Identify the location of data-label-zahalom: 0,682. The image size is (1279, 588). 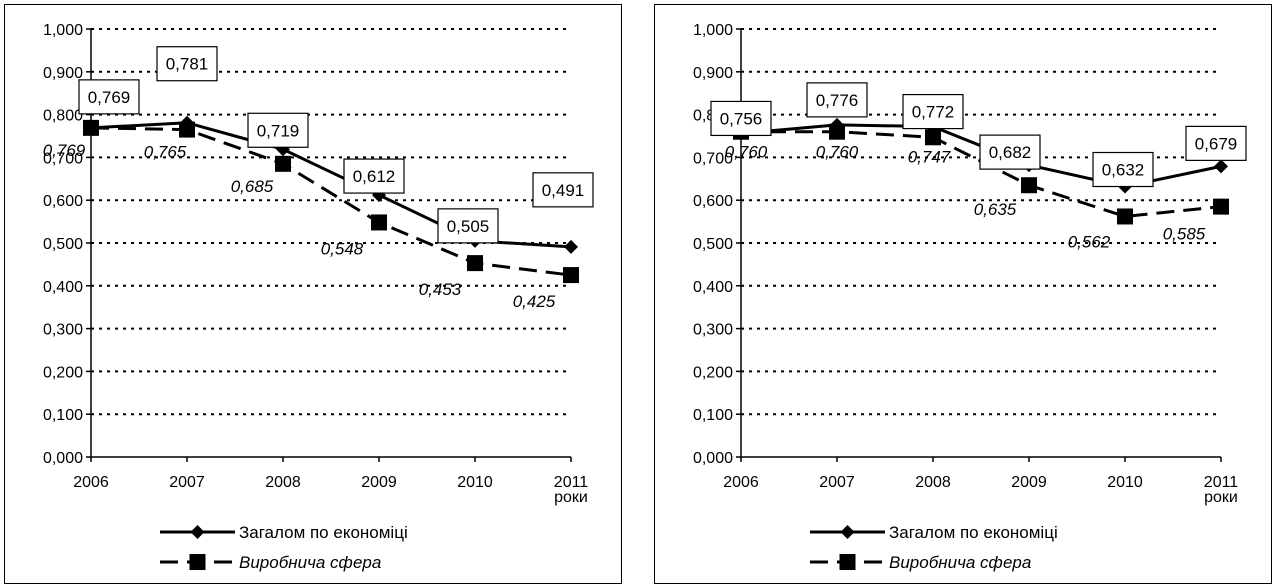
(1010, 152).